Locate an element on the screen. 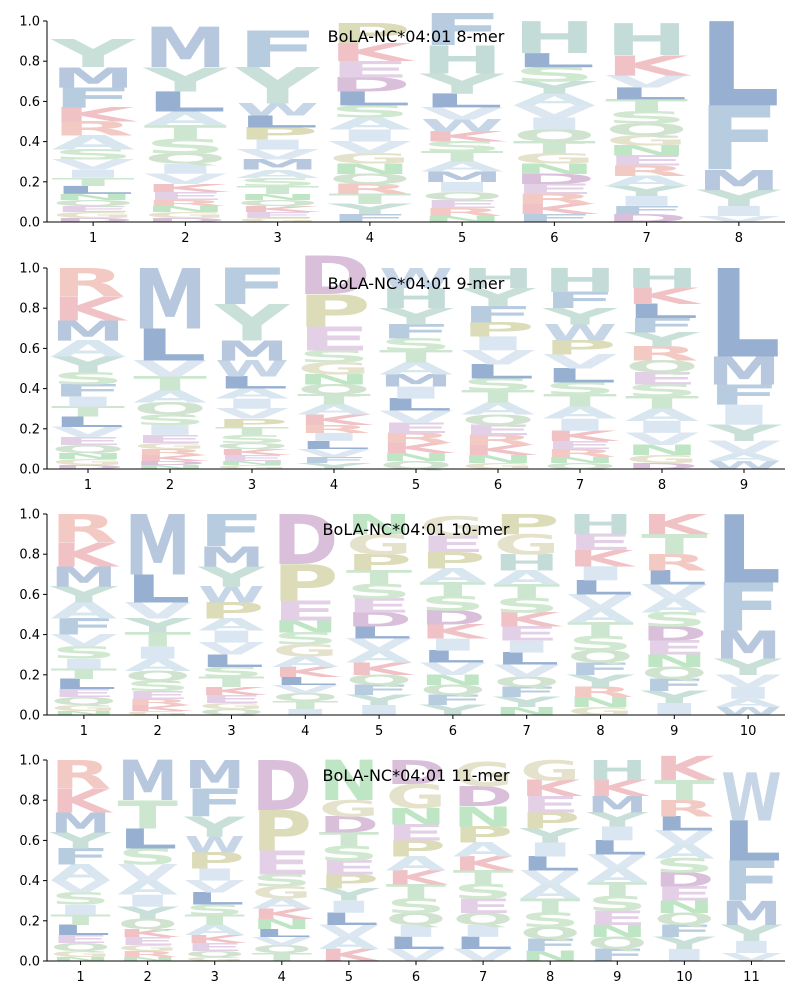 This screenshot has height=1000, width=800. y-tick-label: 0.4 is located at coordinates (29, 635).